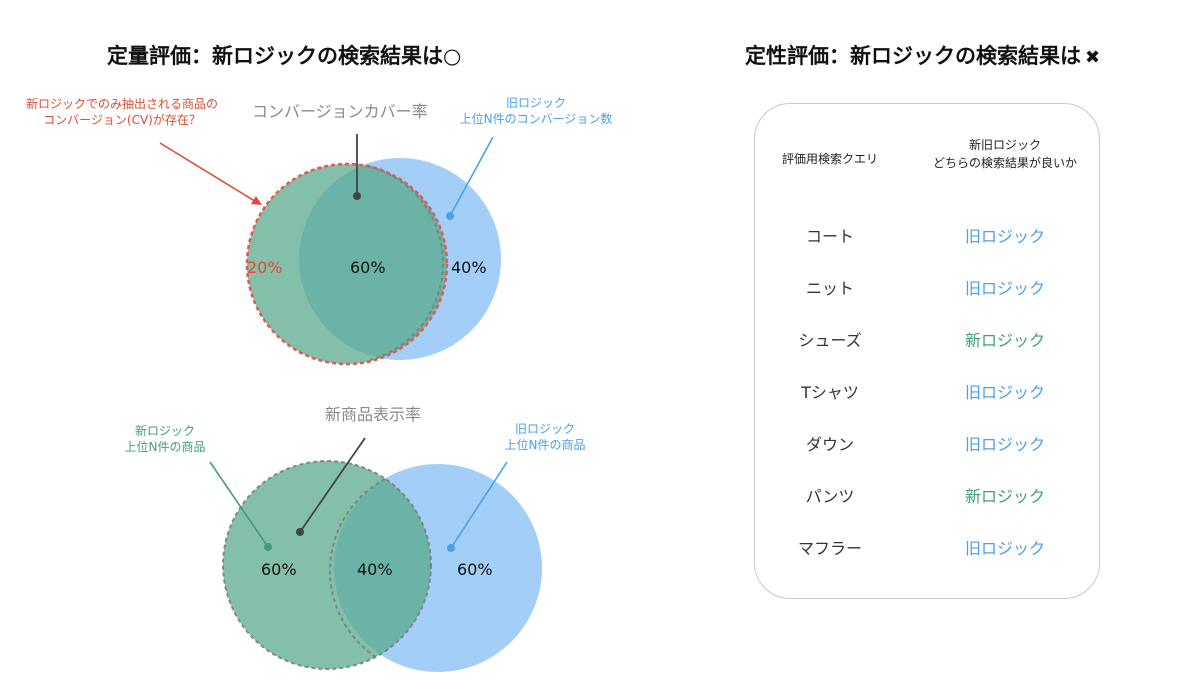 The height and width of the screenshot is (697, 1200). What do you see at coordinates (829, 236) in the screenshot?
I see `query-cell: コート` at bounding box center [829, 236].